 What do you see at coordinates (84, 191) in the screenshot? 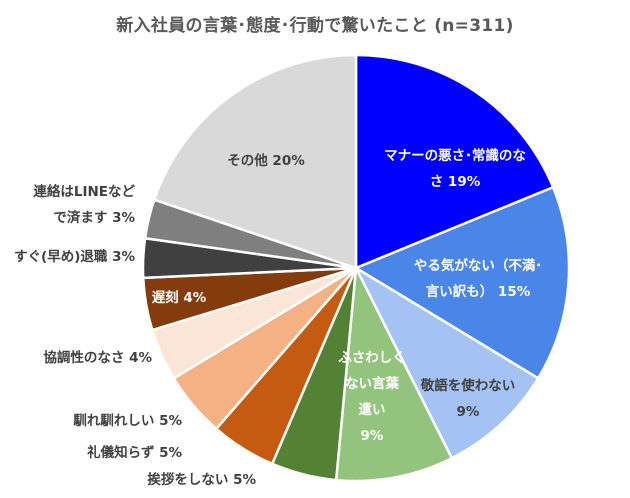
I see `slice-label-10-line-0: 連絡はLINEなど` at bounding box center [84, 191].